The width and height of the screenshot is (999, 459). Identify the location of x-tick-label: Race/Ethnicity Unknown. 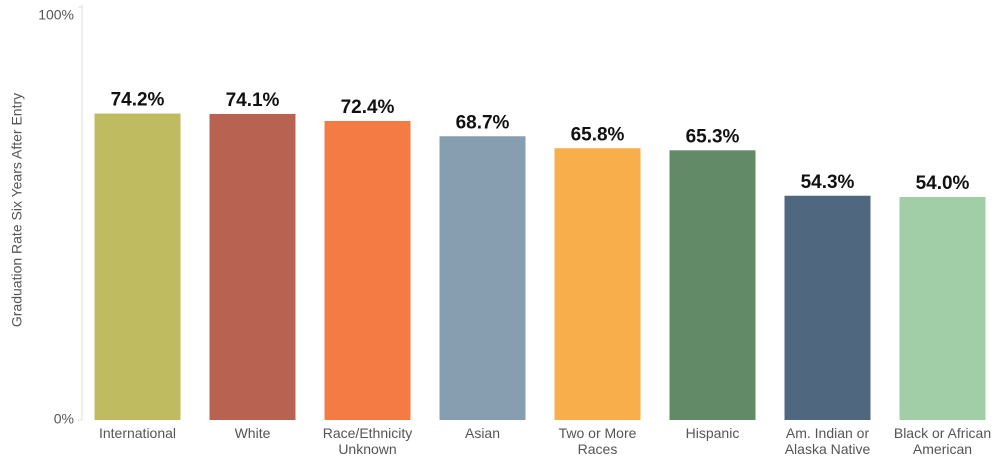
(367, 441).